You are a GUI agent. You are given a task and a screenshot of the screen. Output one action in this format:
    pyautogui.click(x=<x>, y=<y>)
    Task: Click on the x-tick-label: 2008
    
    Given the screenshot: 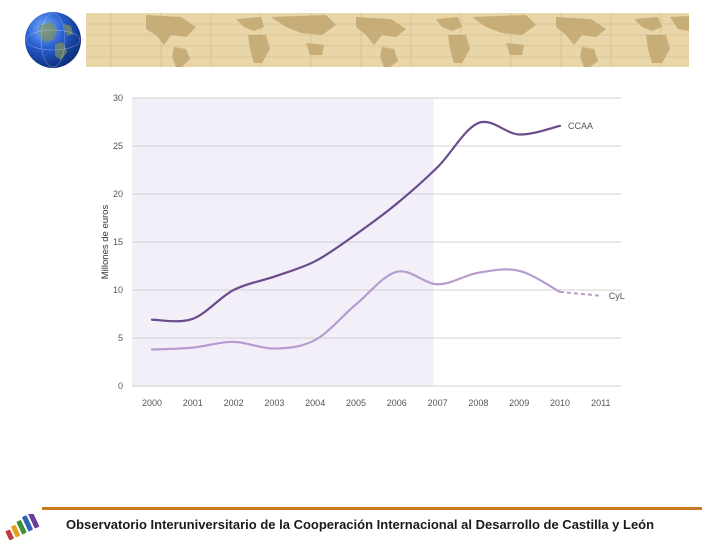 What is the action you would take?
    pyautogui.click(x=478, y=403)
    